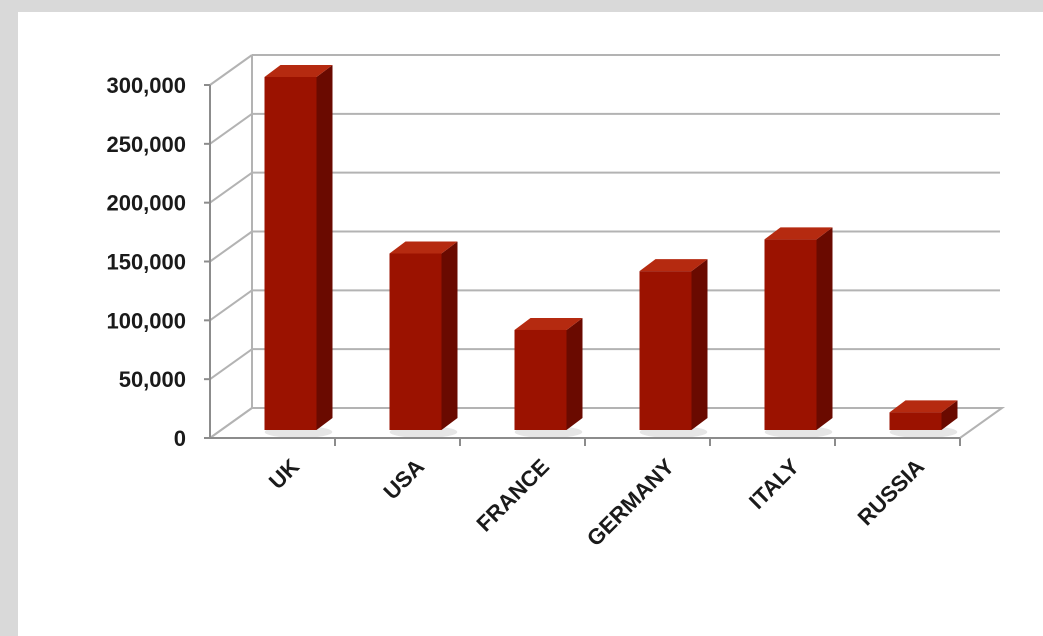  Describe the element at coordinates (284, 474) in the screenshot. I see `x-tick-label: UK` at that location.